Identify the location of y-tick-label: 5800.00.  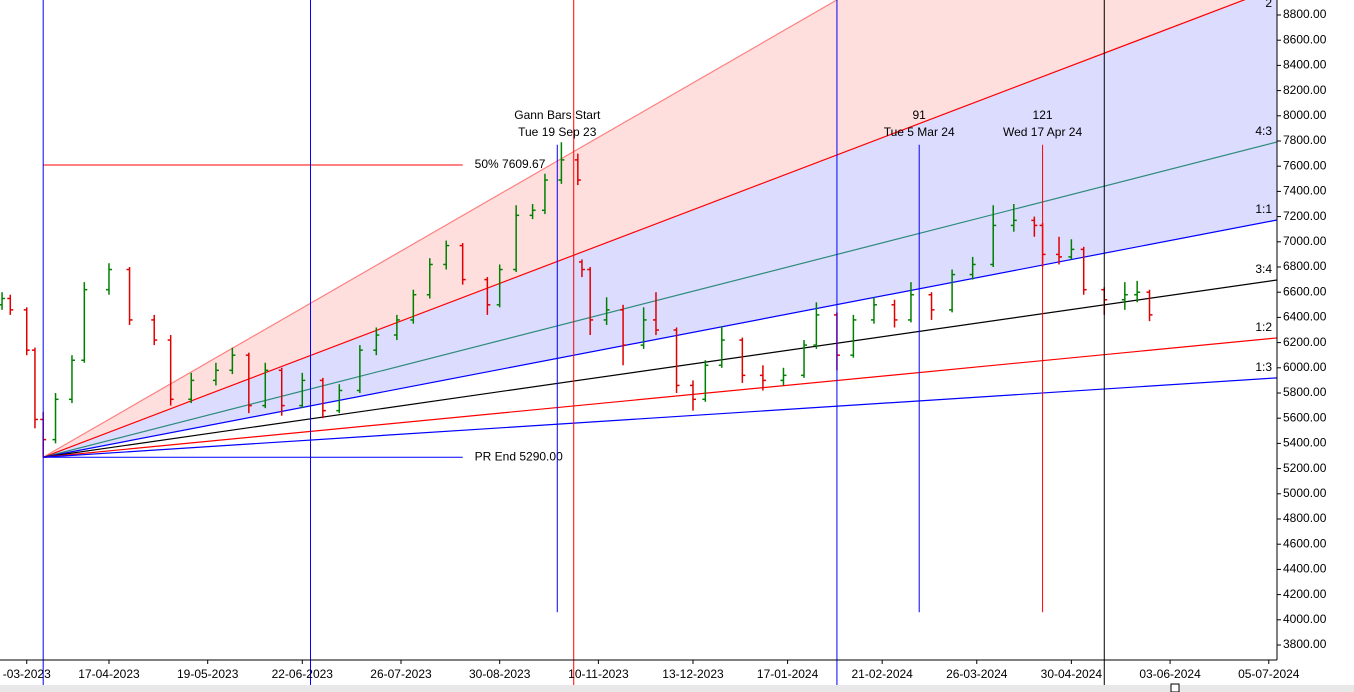
(1305, 392).